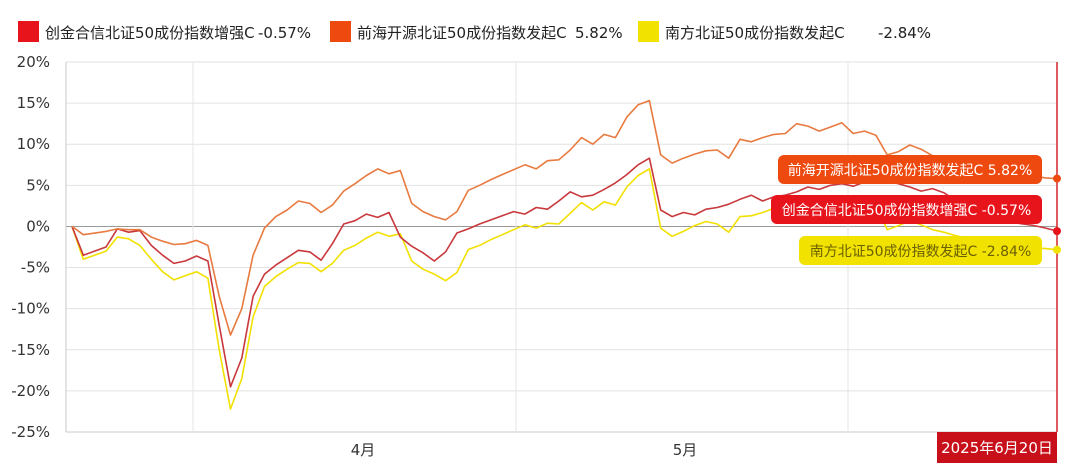 The image size is (1080, 470). What do you see at coordinates (38, 226) in the screenshot?
I see `y-tick-label: 0%` at bounding box center [38, 226].